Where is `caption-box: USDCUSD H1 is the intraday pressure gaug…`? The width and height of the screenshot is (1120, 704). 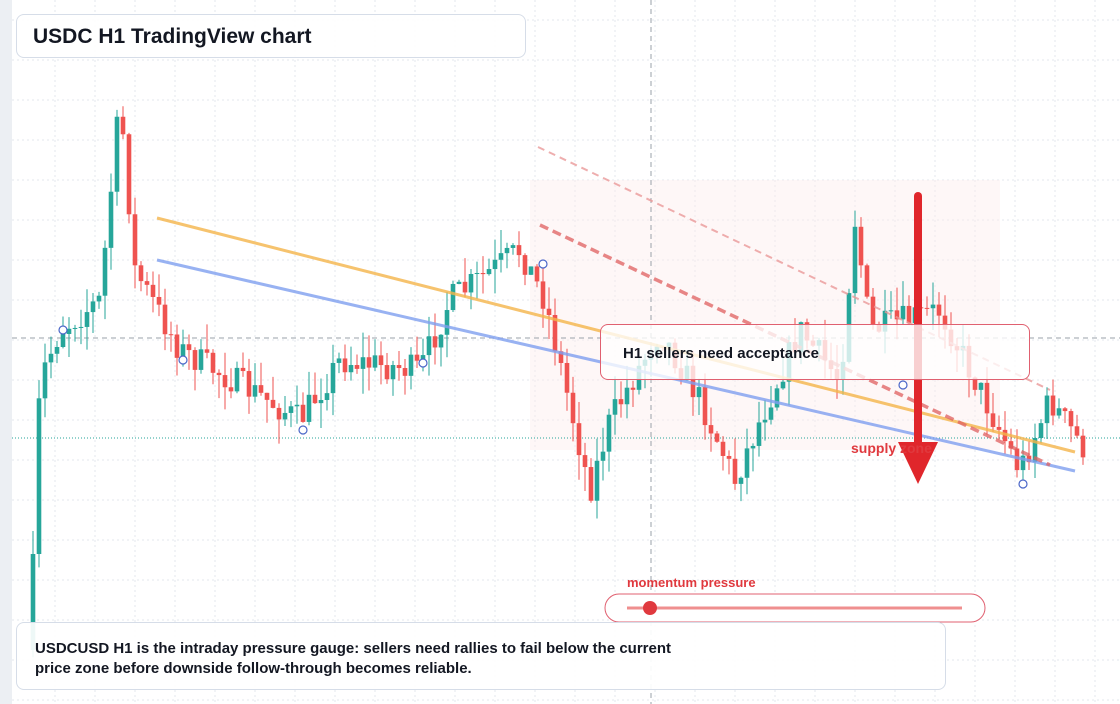 caption-box: USDCUSD H1 is the intraday pressure gaug… is located at coordinates (481, 656).